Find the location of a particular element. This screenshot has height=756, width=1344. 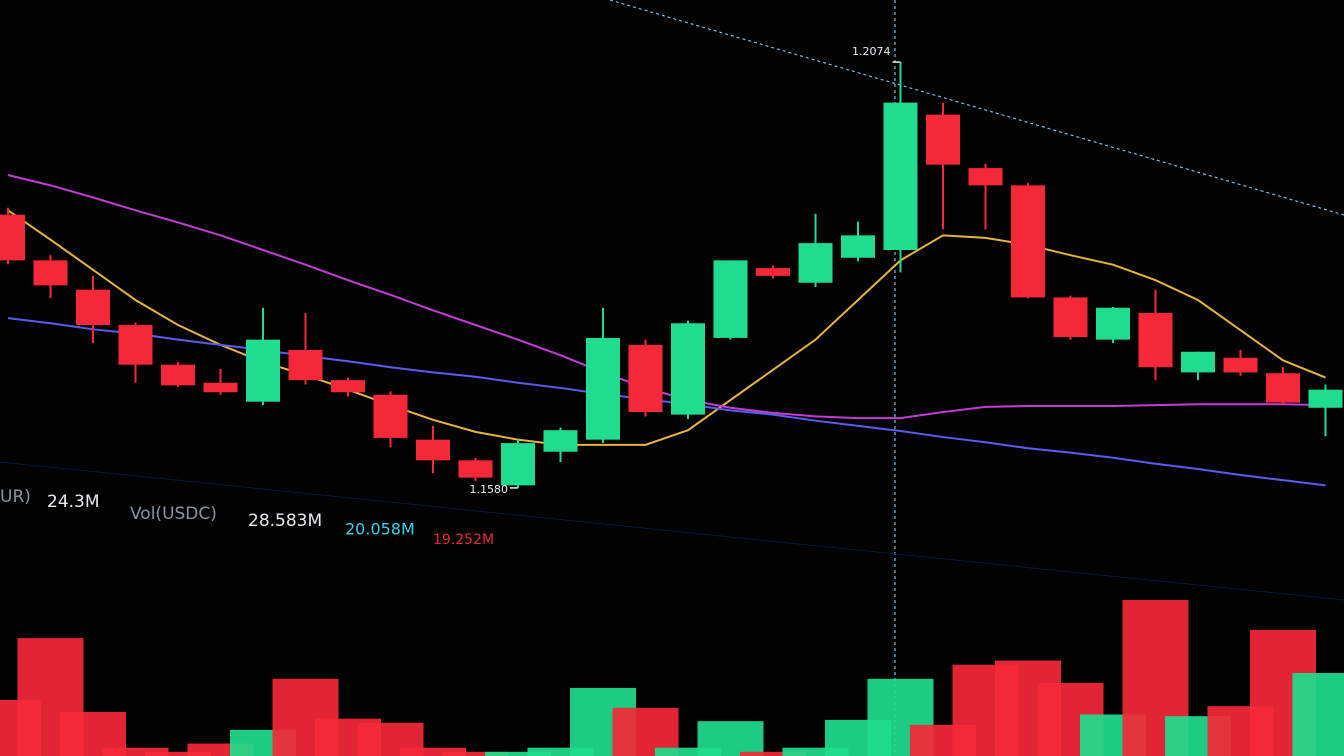

legend-text: 20.058M is located at coordinates (380, 529).